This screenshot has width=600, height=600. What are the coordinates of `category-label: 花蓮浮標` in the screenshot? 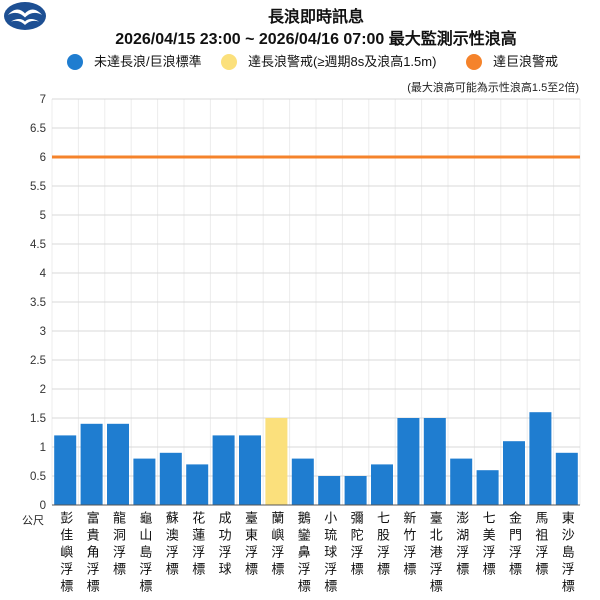 It's located at (198, 545).